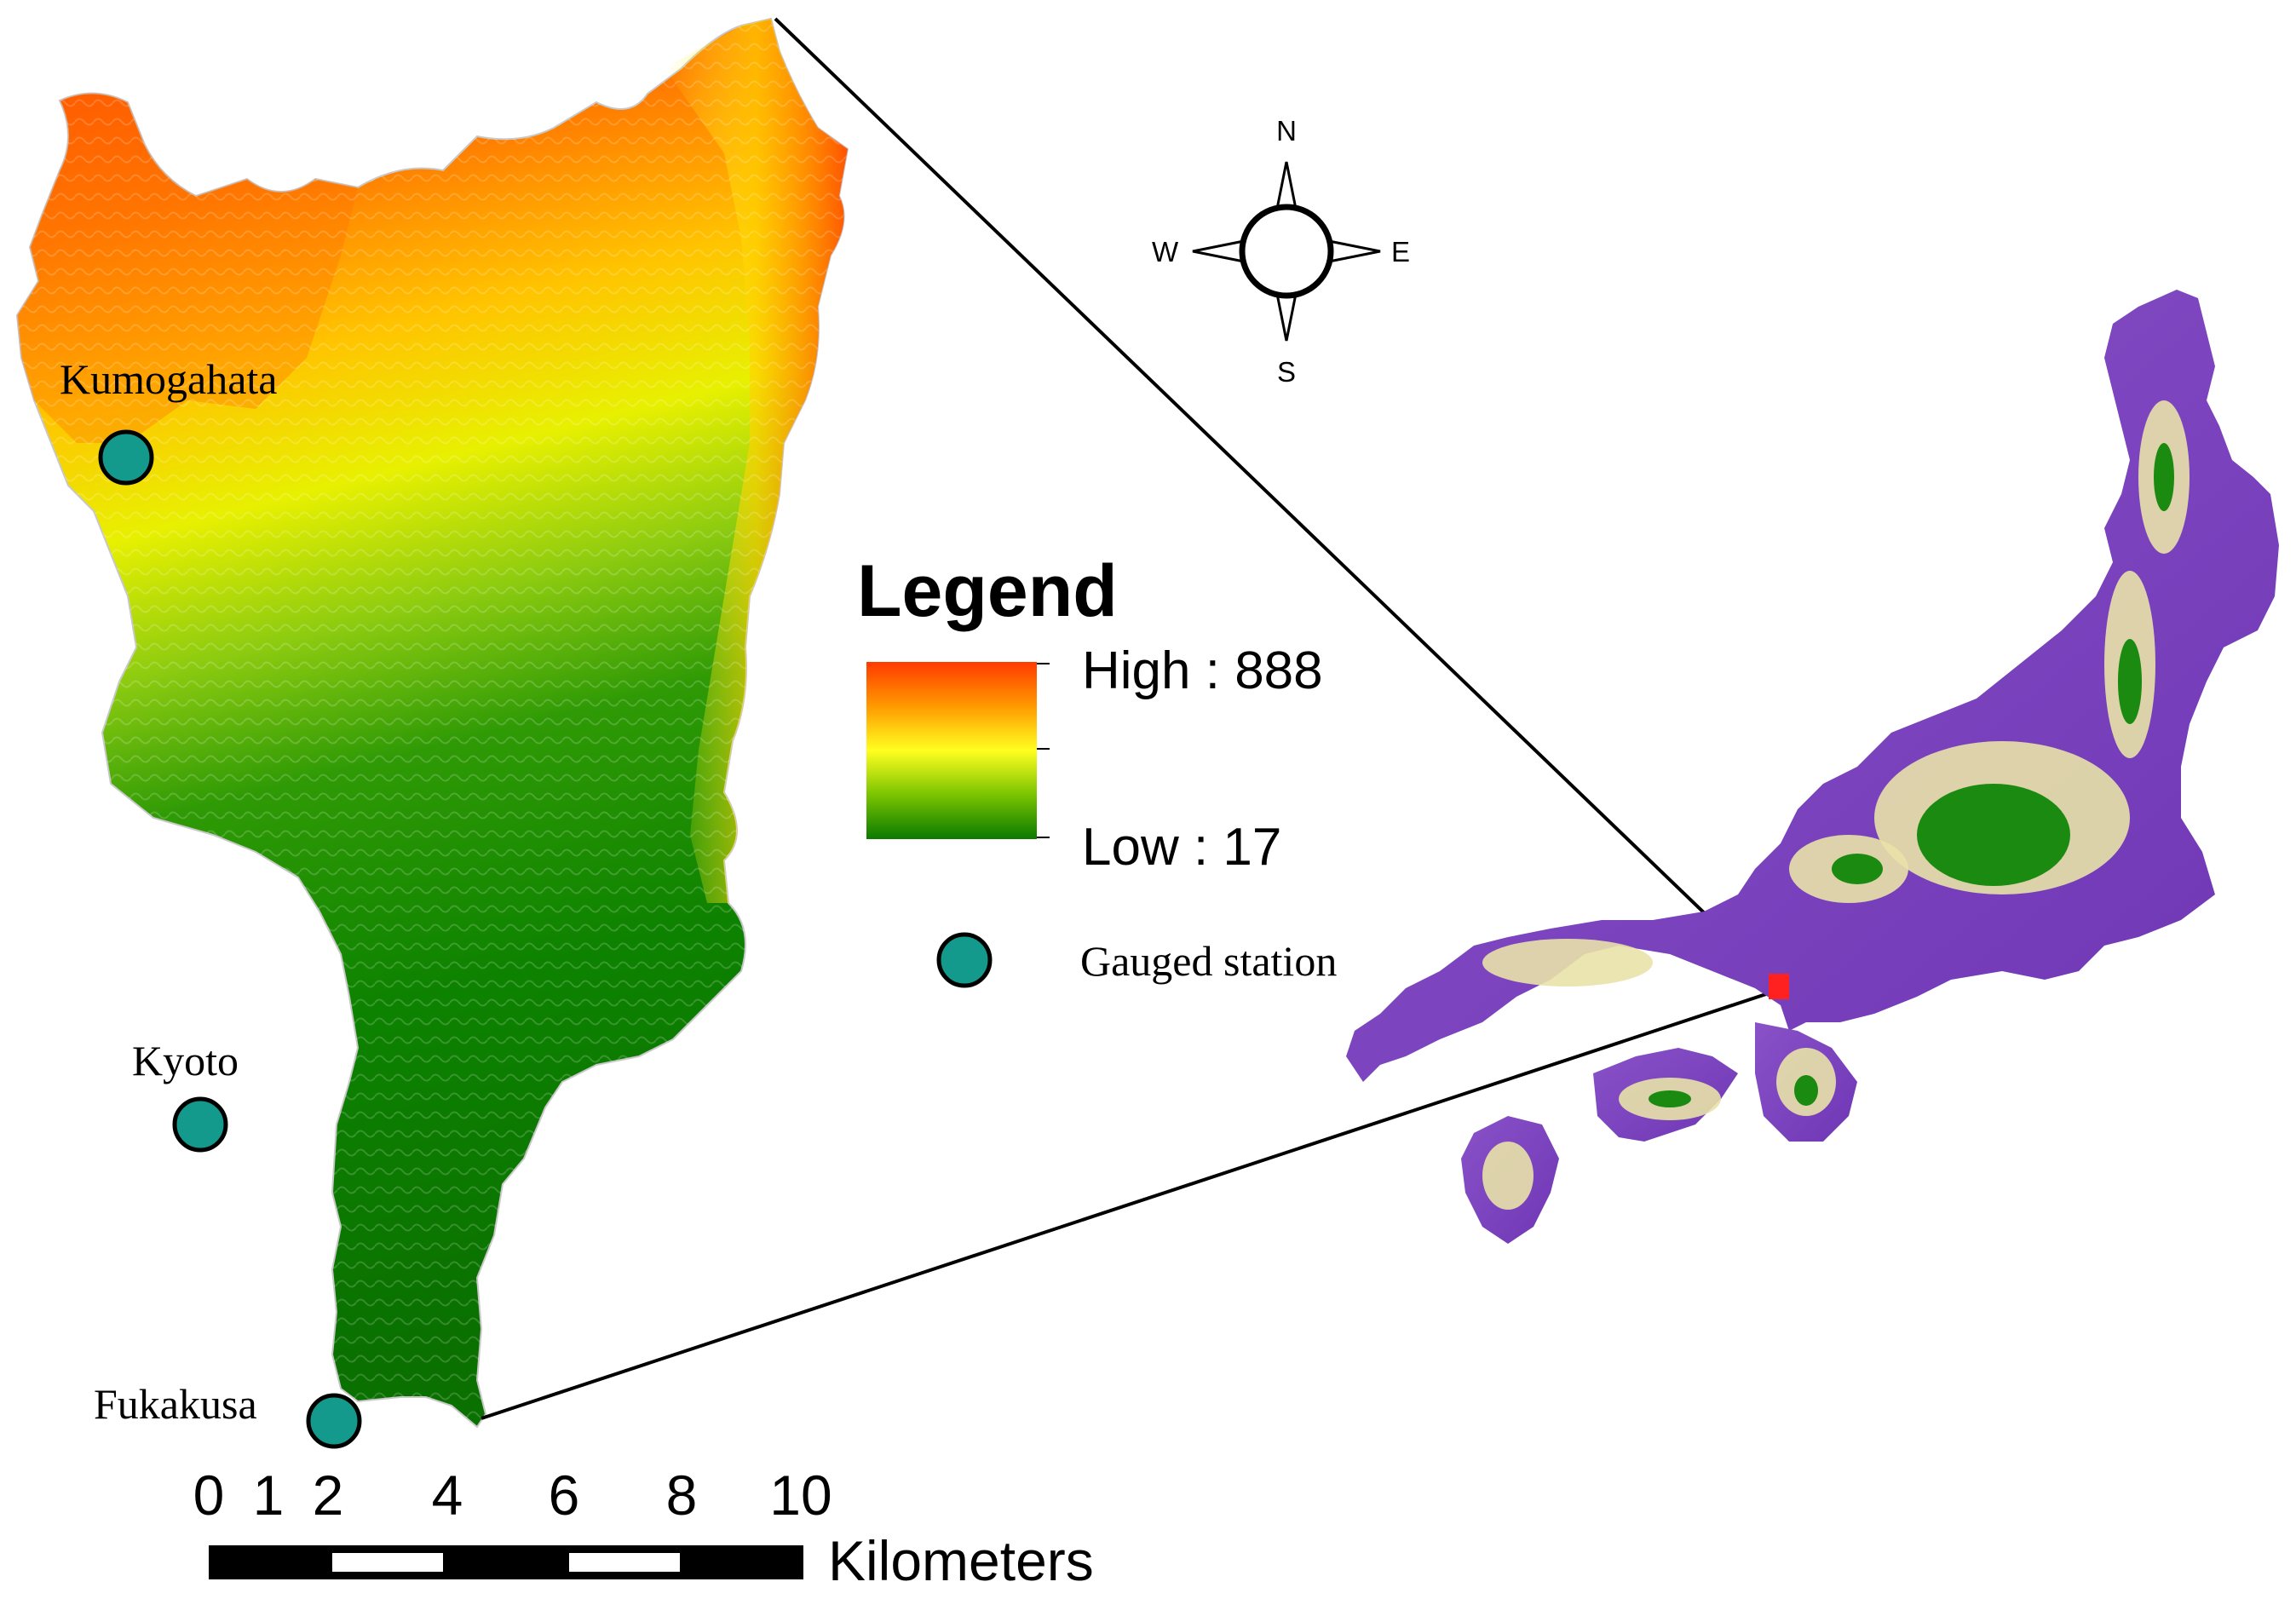 The image size is (2296, 1599). Describe the element at coordinates (964, 960) in the screenshot. I see `legend-station-symbol` at that location.